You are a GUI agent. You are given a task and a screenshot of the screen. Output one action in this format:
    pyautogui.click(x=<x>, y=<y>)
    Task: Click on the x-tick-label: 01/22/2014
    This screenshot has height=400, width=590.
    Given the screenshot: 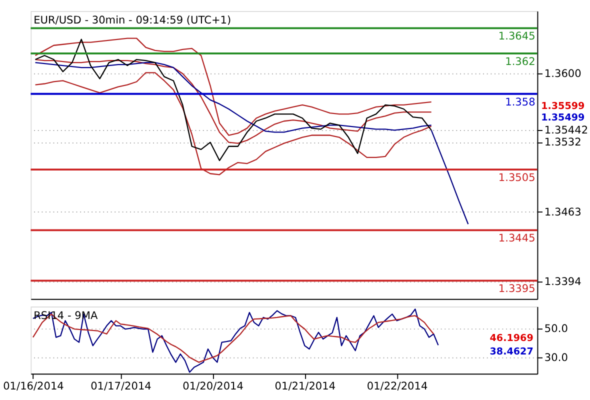 What is the action you would take?
    pyautogui.click(x=397, y=386)
    